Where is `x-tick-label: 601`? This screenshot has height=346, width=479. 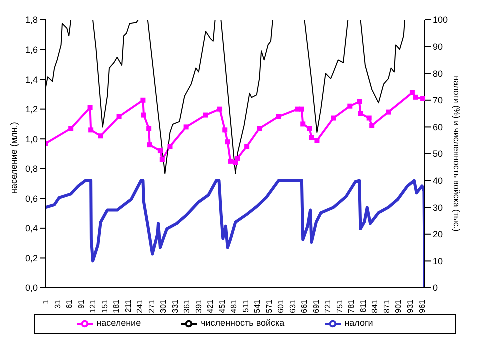 x-tick-label: 601 is located at coordinates (281, 306).